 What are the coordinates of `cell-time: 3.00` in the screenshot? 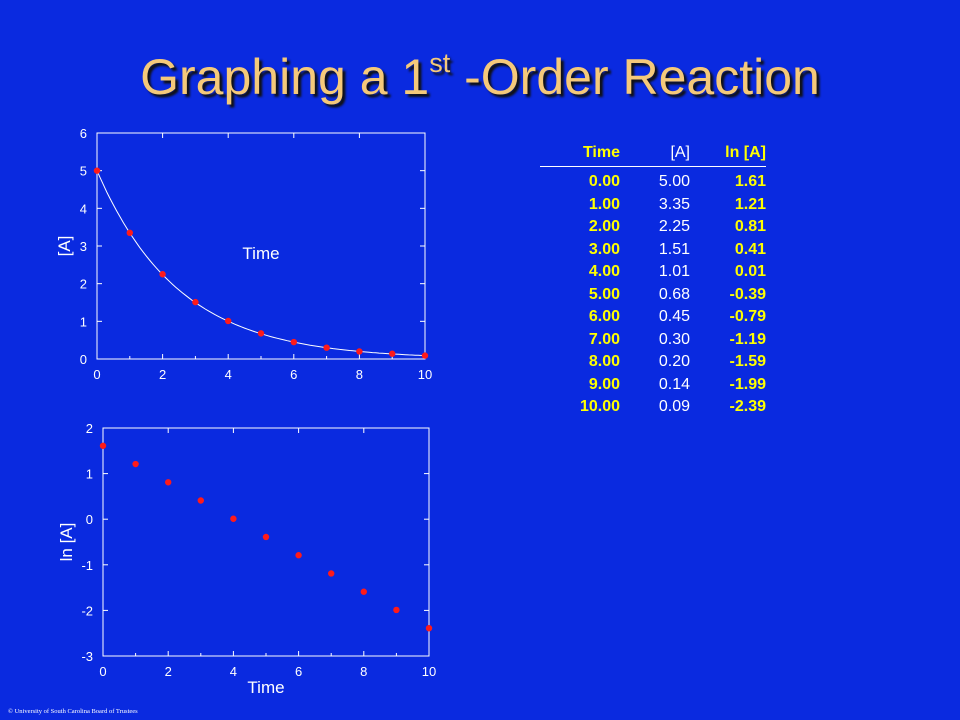 It's located at (604, 249).